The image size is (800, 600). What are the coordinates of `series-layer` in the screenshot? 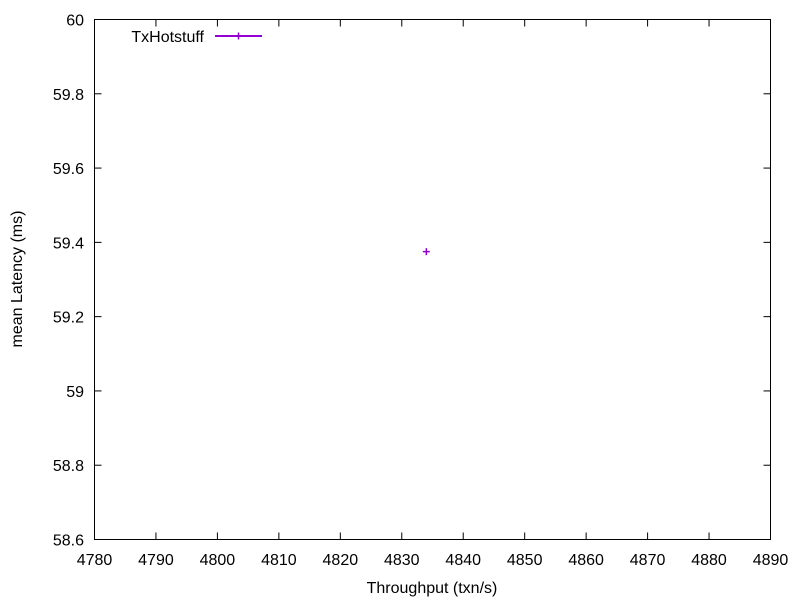 It's located at (426, 252).